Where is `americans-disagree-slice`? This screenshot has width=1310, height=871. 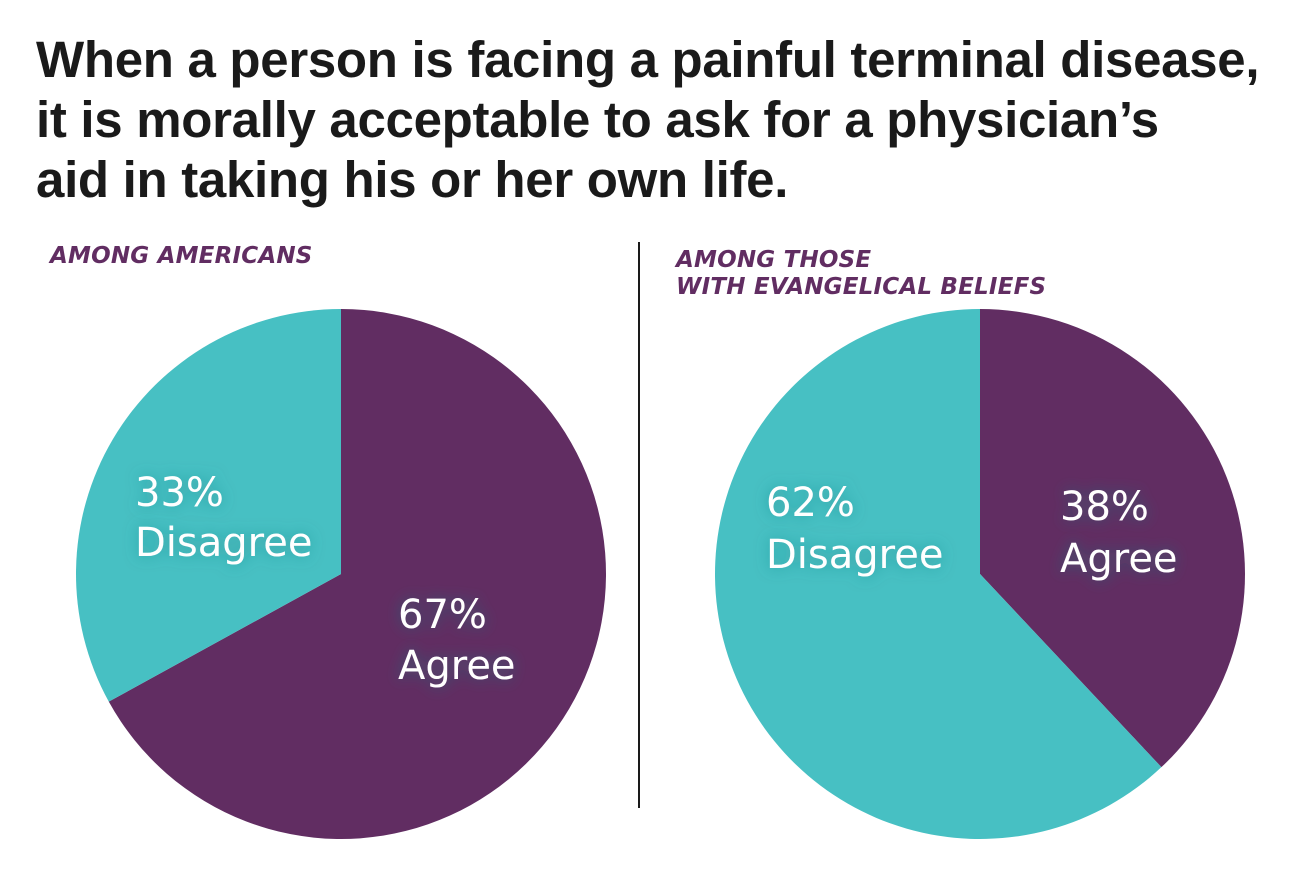 americans-disagree-slice is located at coordinates (209, 505).